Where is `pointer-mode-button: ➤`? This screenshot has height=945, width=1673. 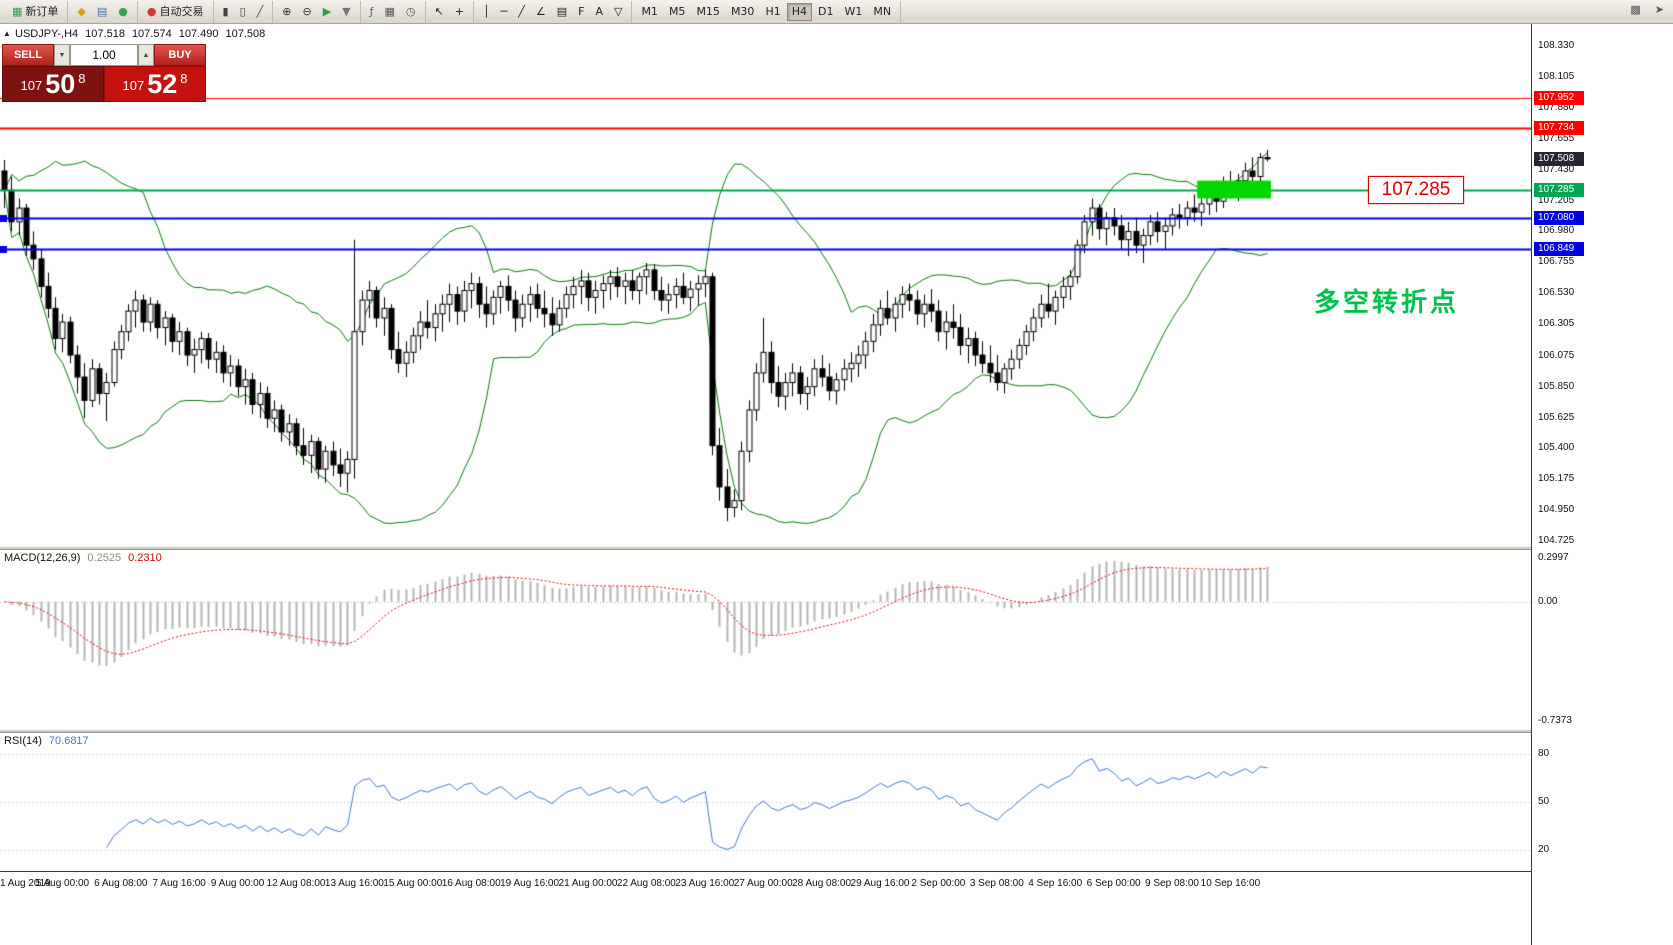 pointer-mode-button: ➤ is located at coordinates (1659, 10).